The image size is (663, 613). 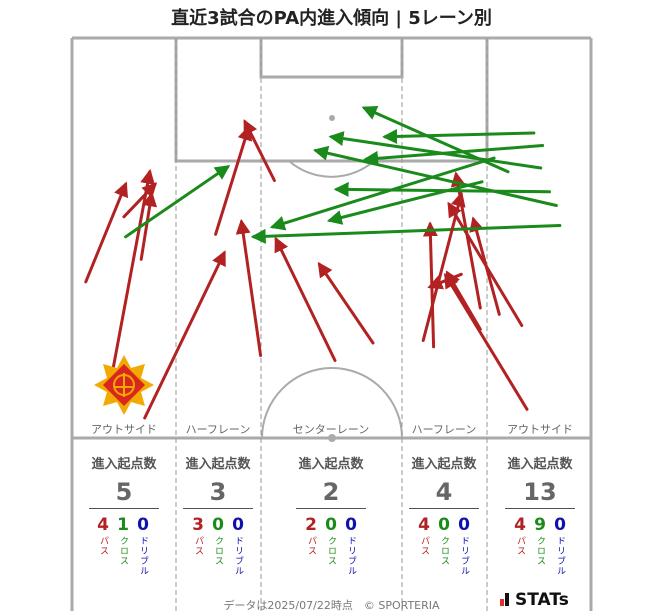 What do you see at coordinates (218, 508) in the screenshot?
I see `lane-2-rule` at bounding box center [218, 508].